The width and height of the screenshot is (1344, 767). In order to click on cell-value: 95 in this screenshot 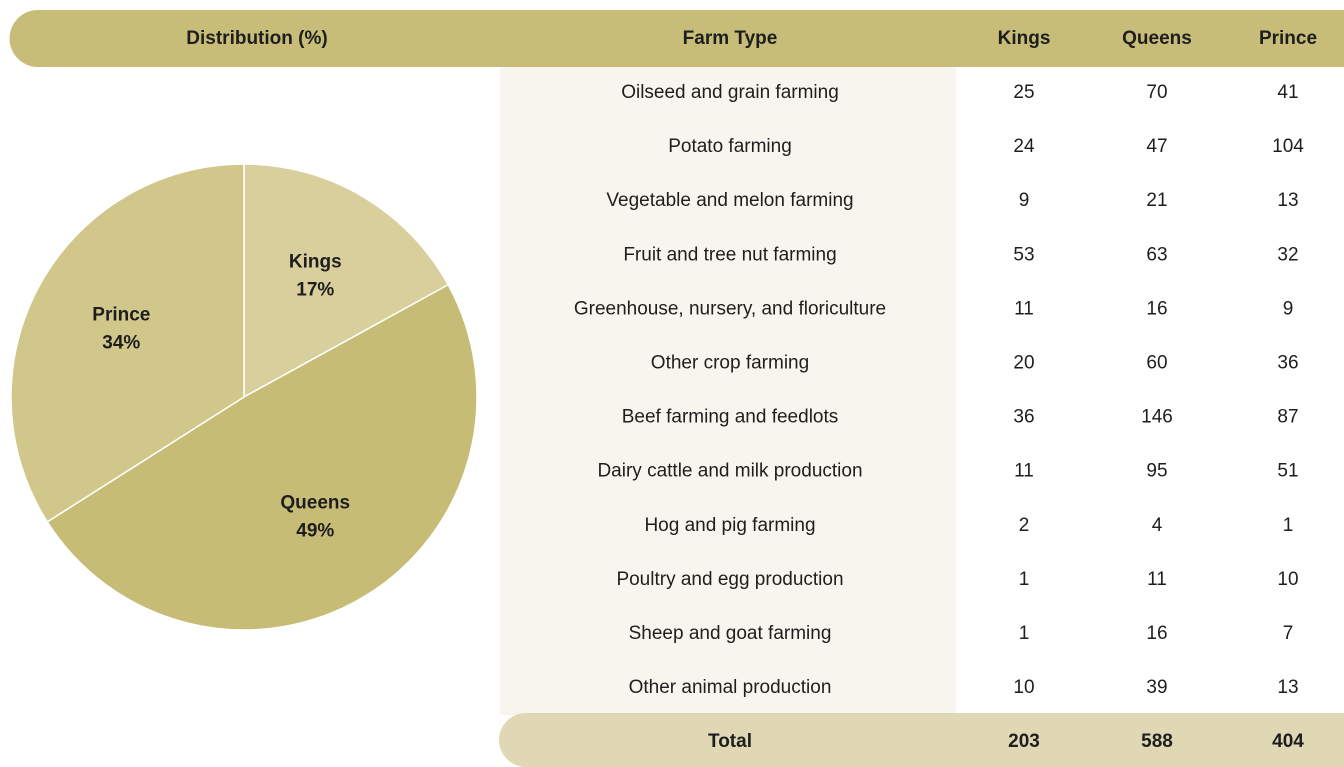, I will do `click(1156, 471)`.